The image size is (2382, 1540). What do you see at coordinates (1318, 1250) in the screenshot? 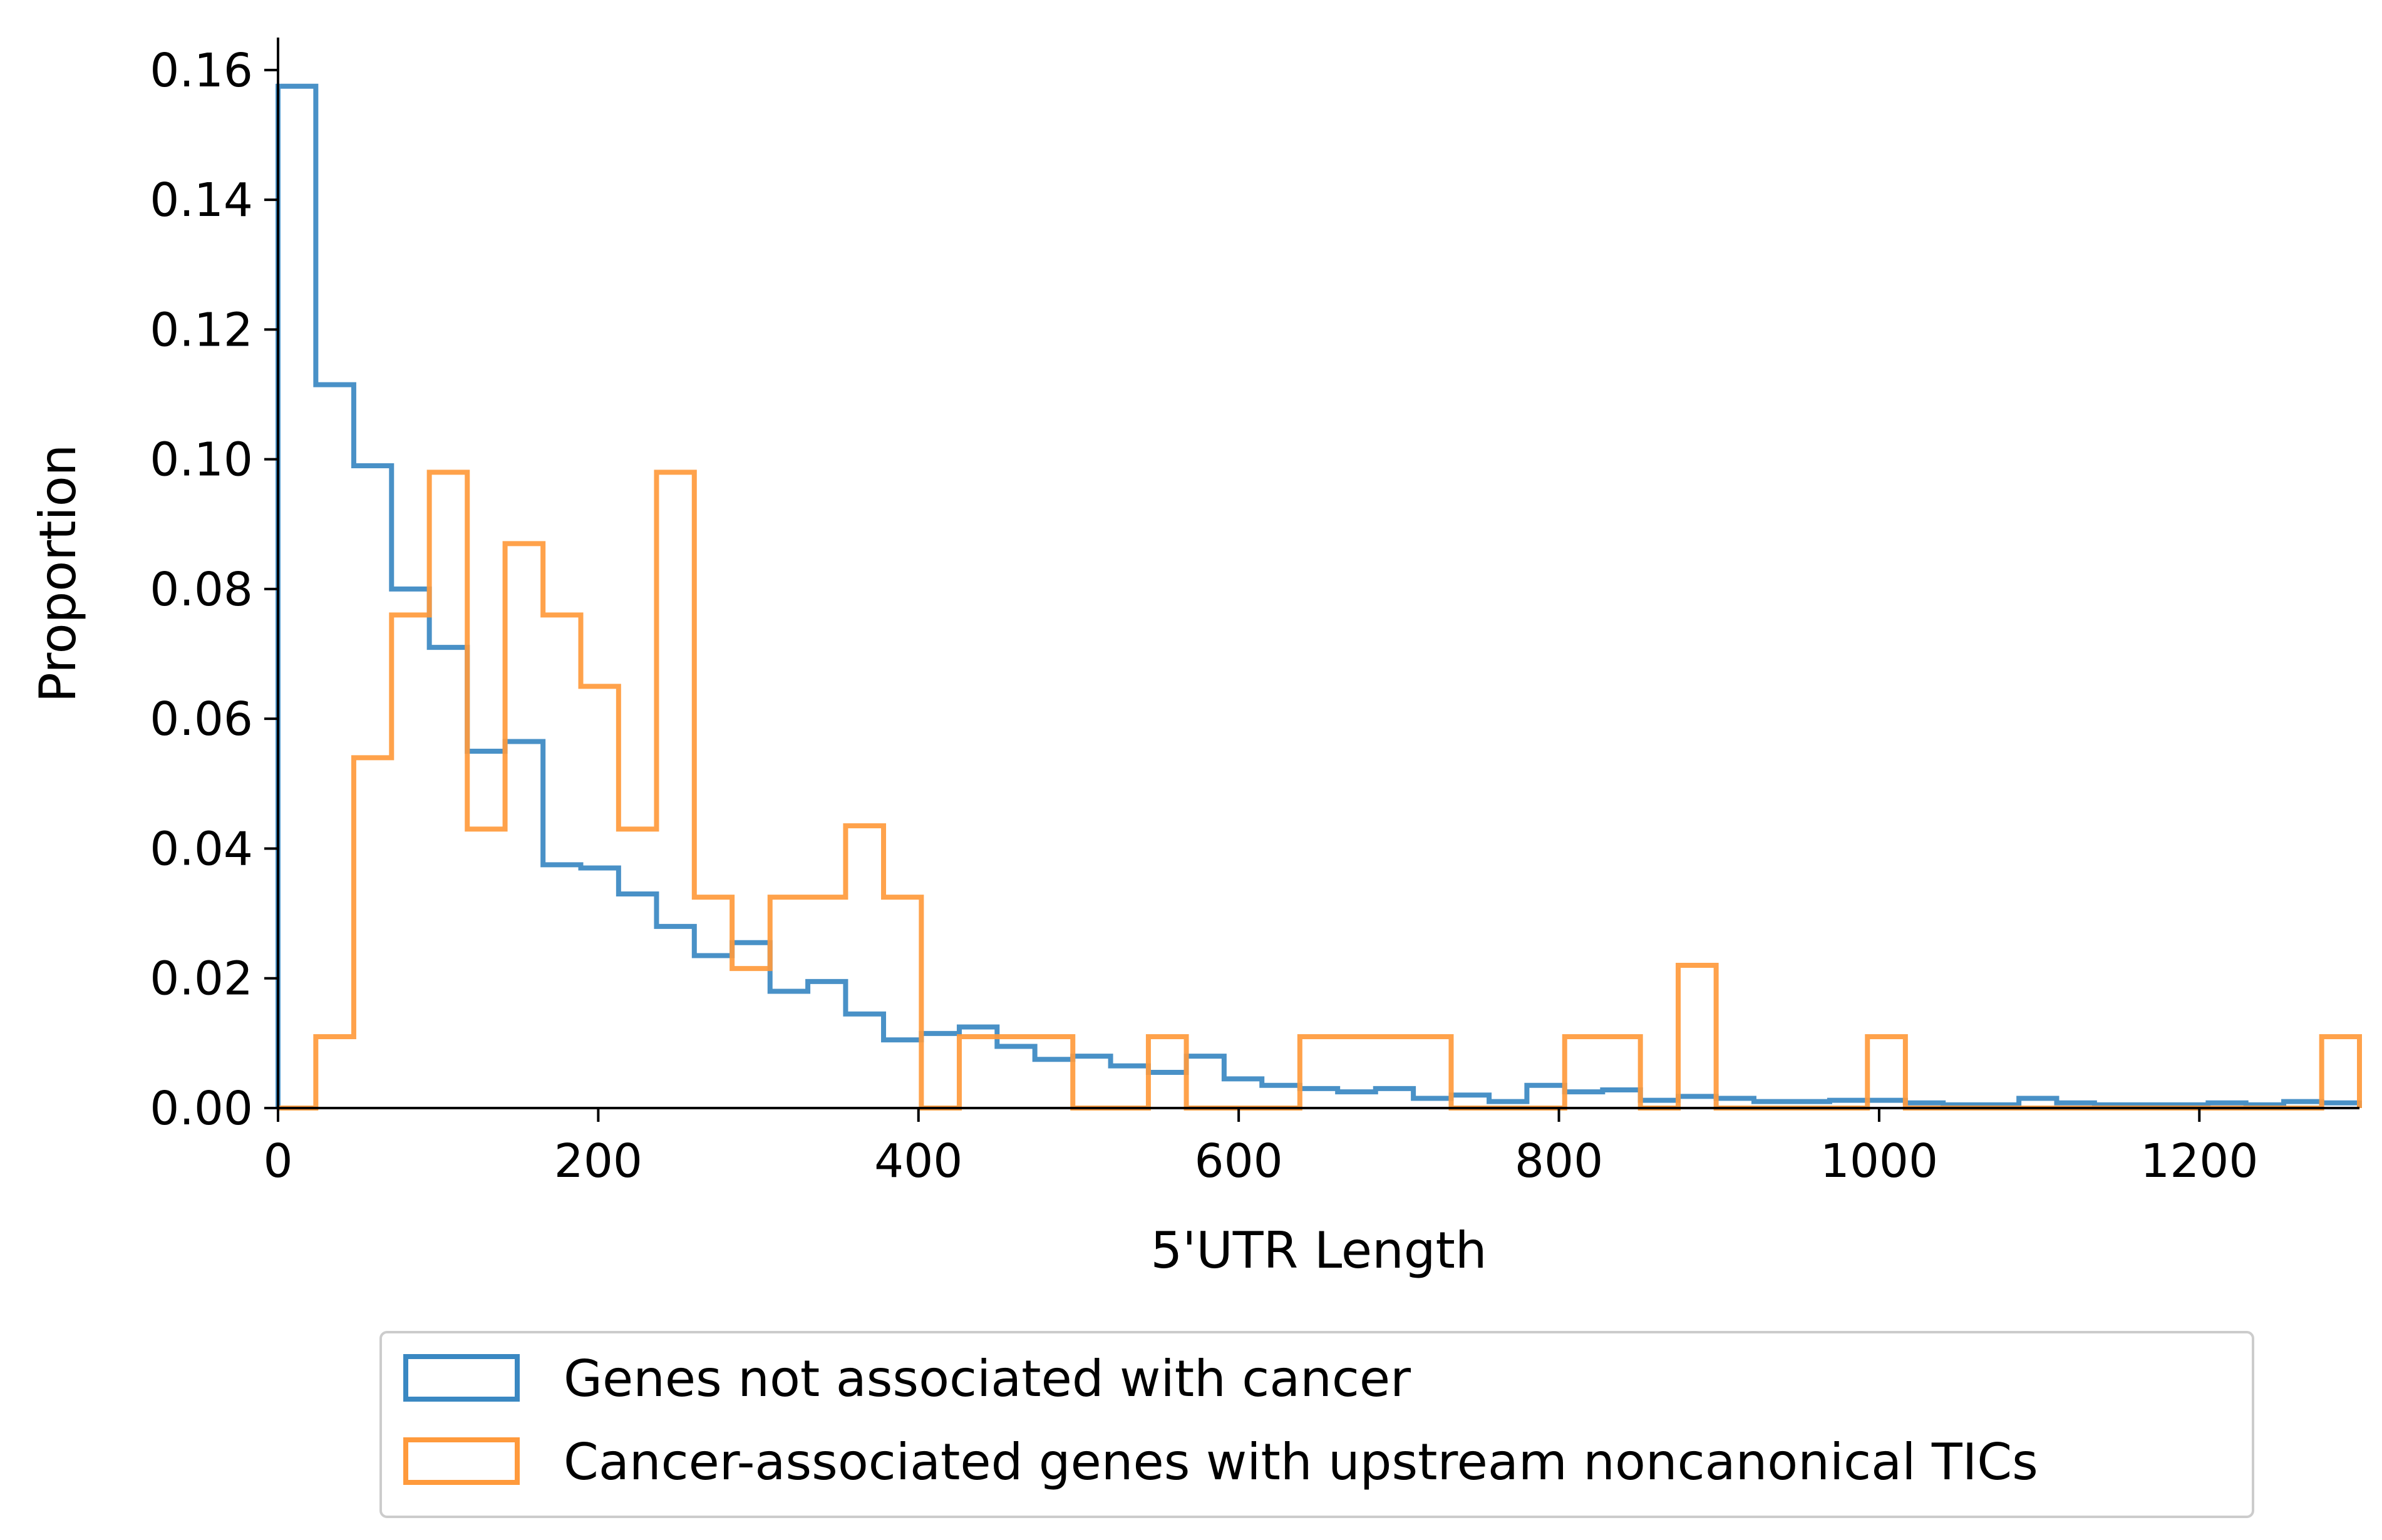
I see `x-axis-title: 5'UTR Length` at bounding box center [1318, 1250].